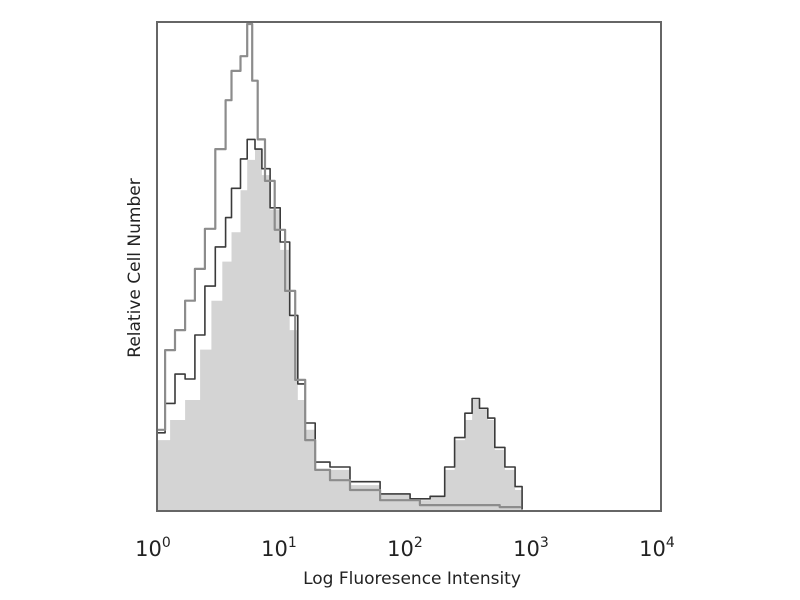  Describe the element at coordinates (153, 548) in the screenshot. I see `x-tick-label: 100` at that location.